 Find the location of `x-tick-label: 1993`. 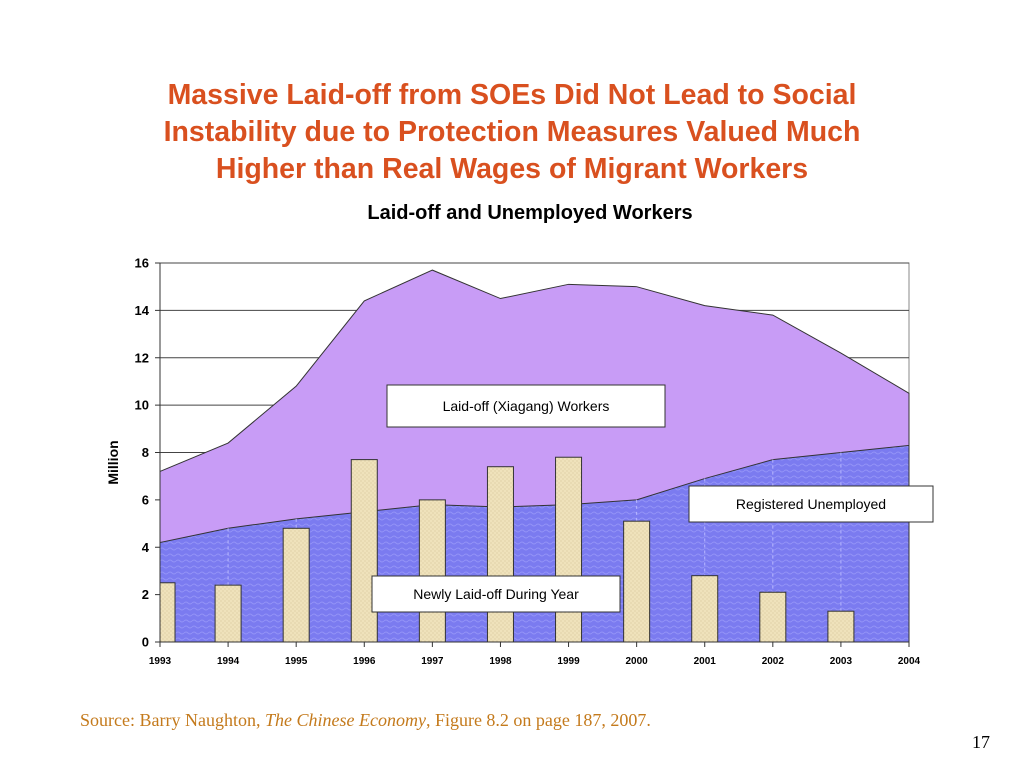

x-tick-label: 1993 is located at coordinates (160, 661).